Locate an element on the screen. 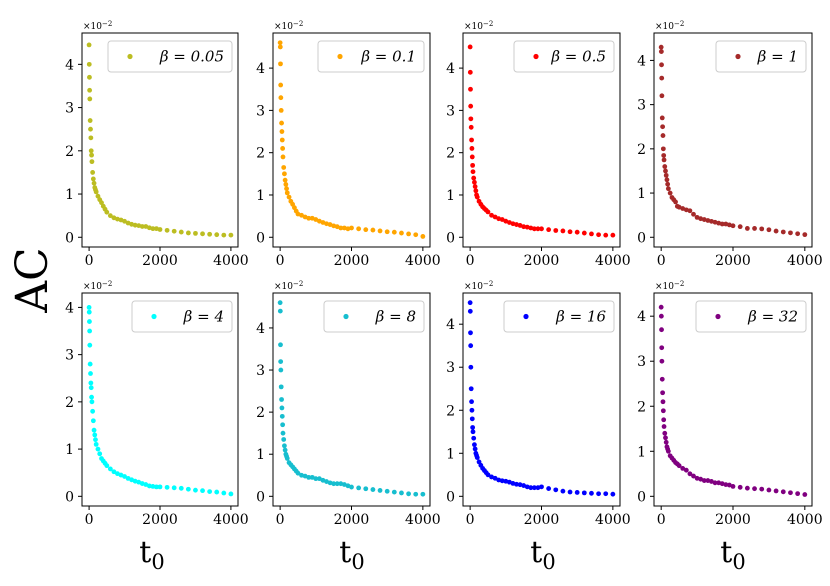 This screenshot has width=830, height=586. legend-label: β = 4 is located at coordinates (203, 317).